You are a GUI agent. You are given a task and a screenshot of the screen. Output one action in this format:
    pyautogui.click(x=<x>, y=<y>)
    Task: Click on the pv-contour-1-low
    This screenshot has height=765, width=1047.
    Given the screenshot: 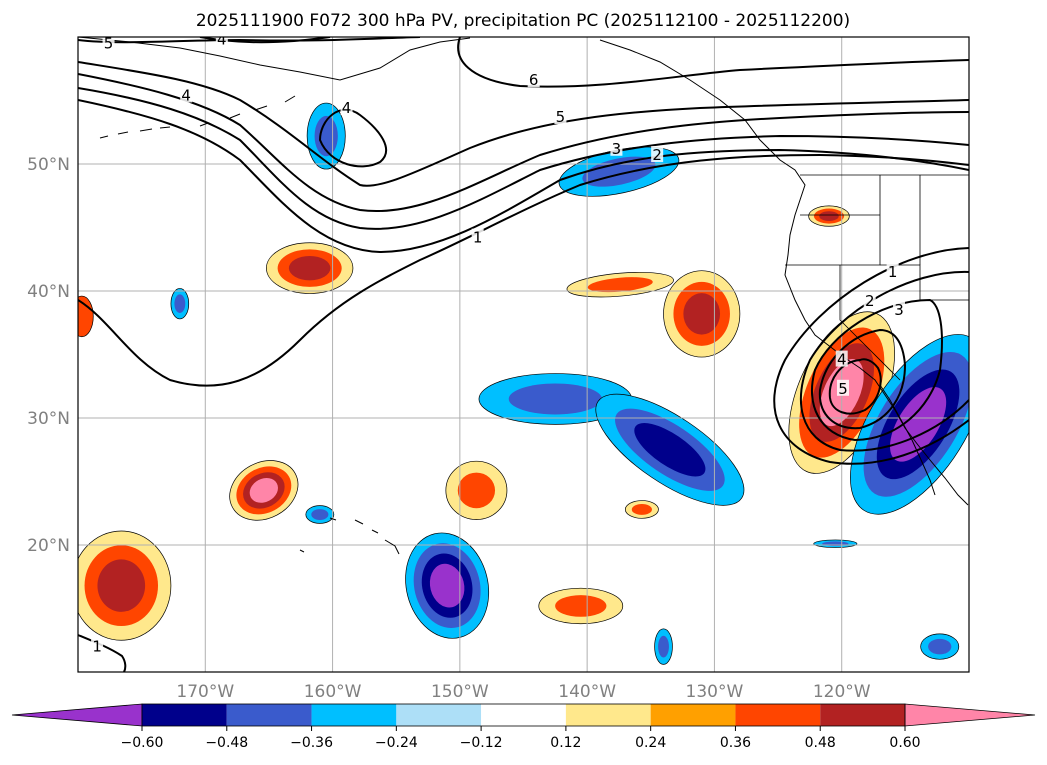 What is the action you would take?
    pyautogui.click(x=871, y=356)
    